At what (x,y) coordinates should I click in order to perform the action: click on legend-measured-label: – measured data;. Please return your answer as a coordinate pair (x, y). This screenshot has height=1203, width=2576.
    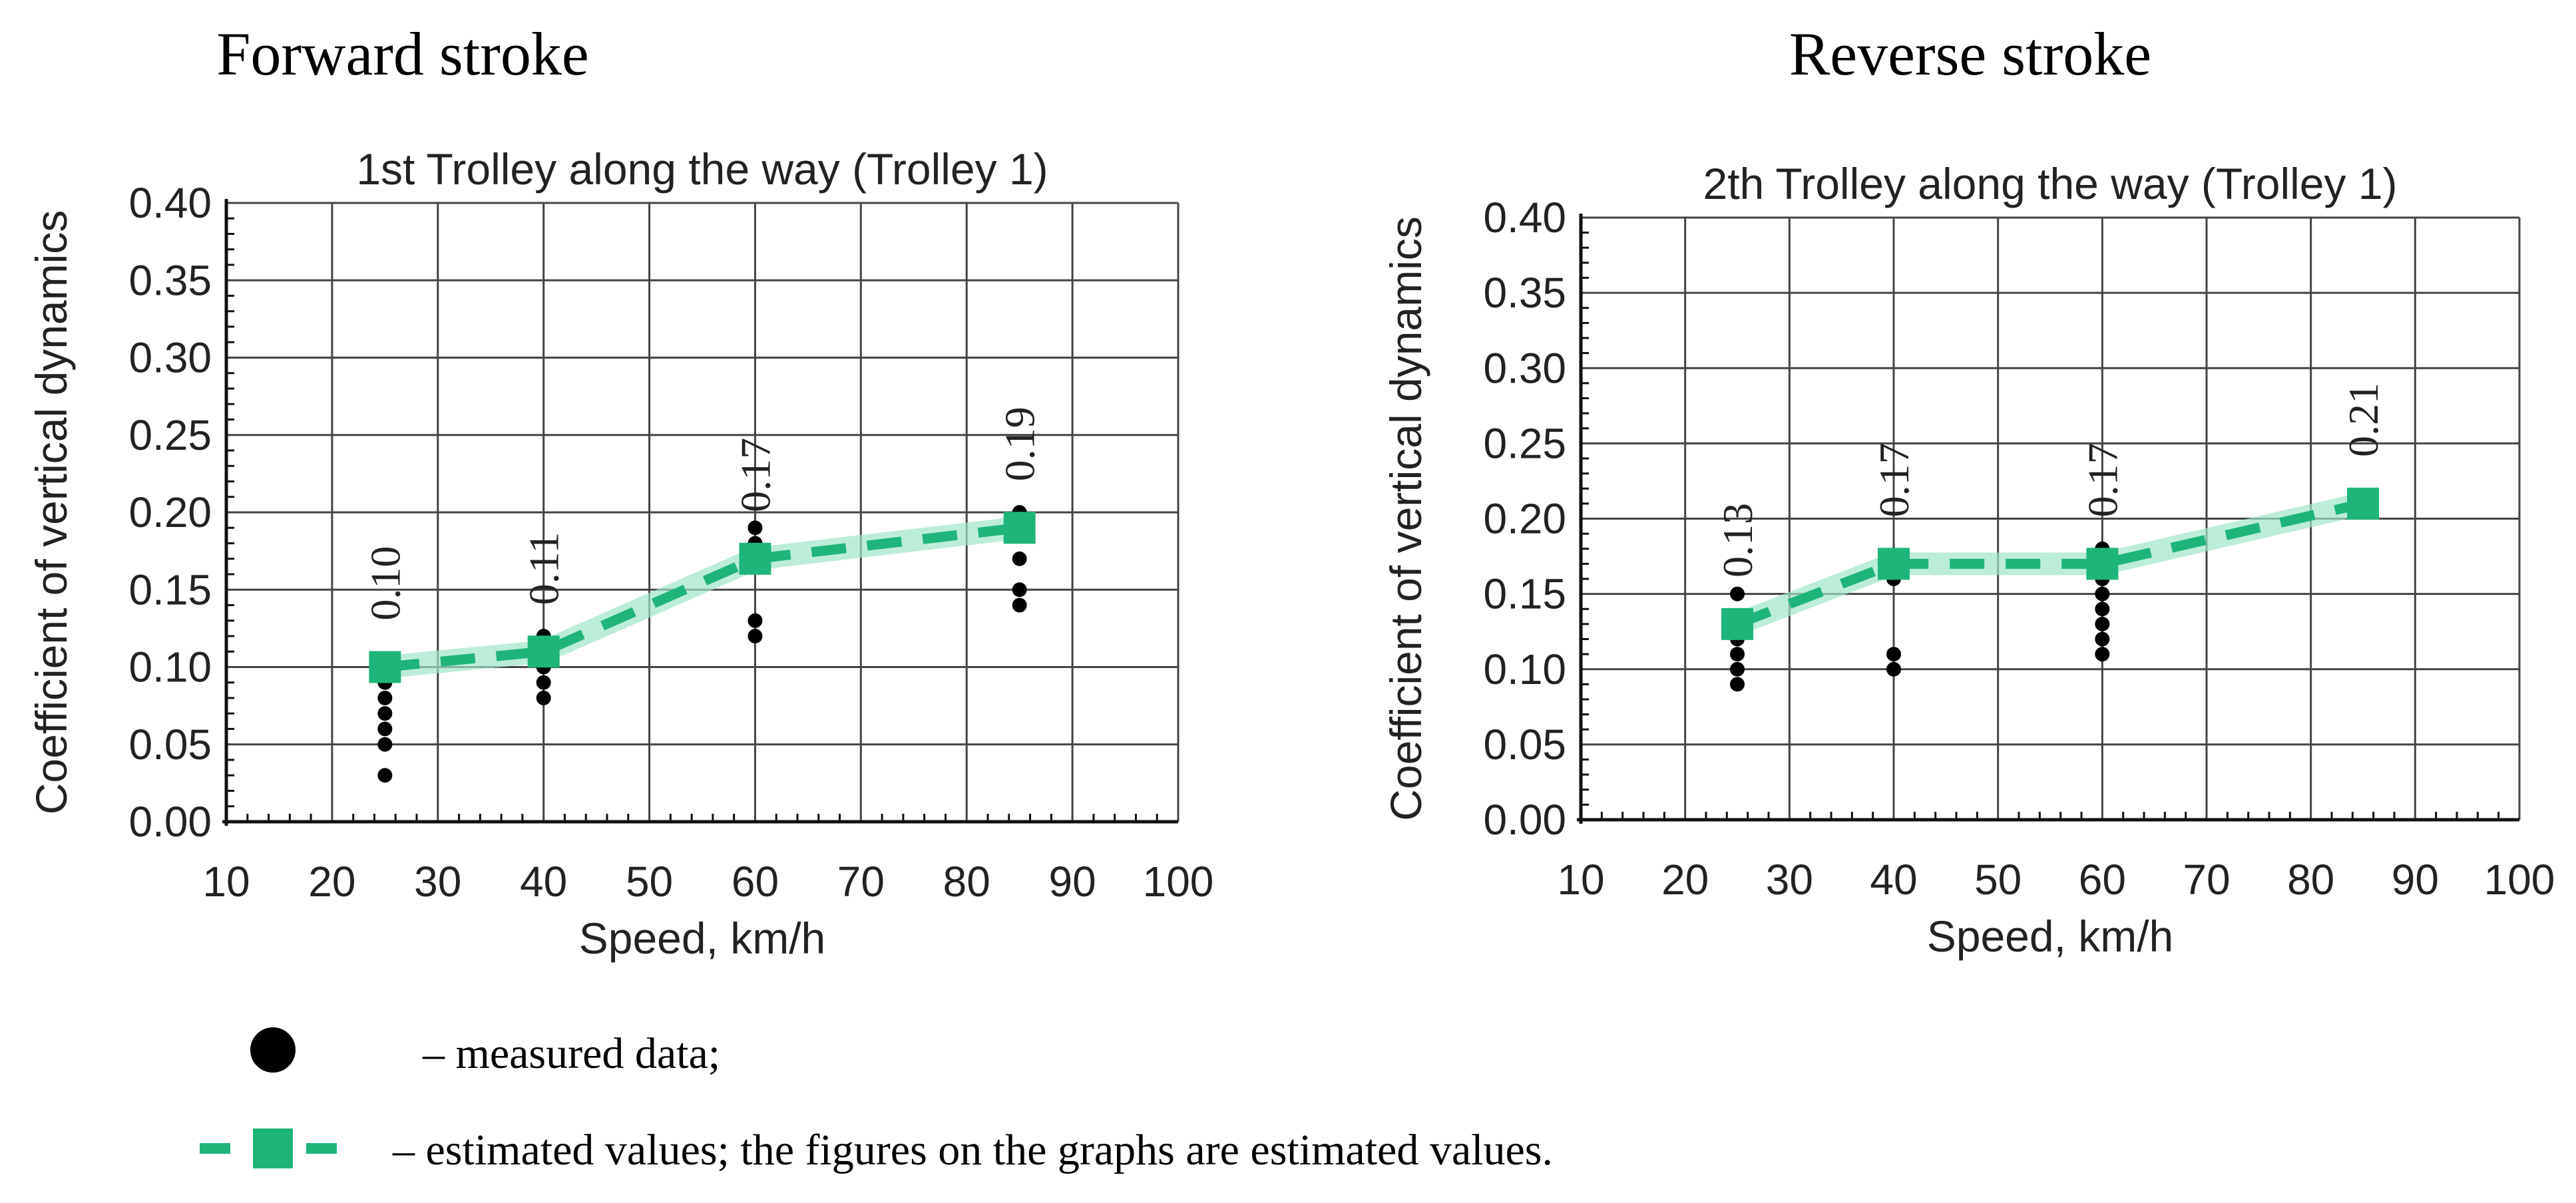
    Looking at the image, I should click on (571, 1053).